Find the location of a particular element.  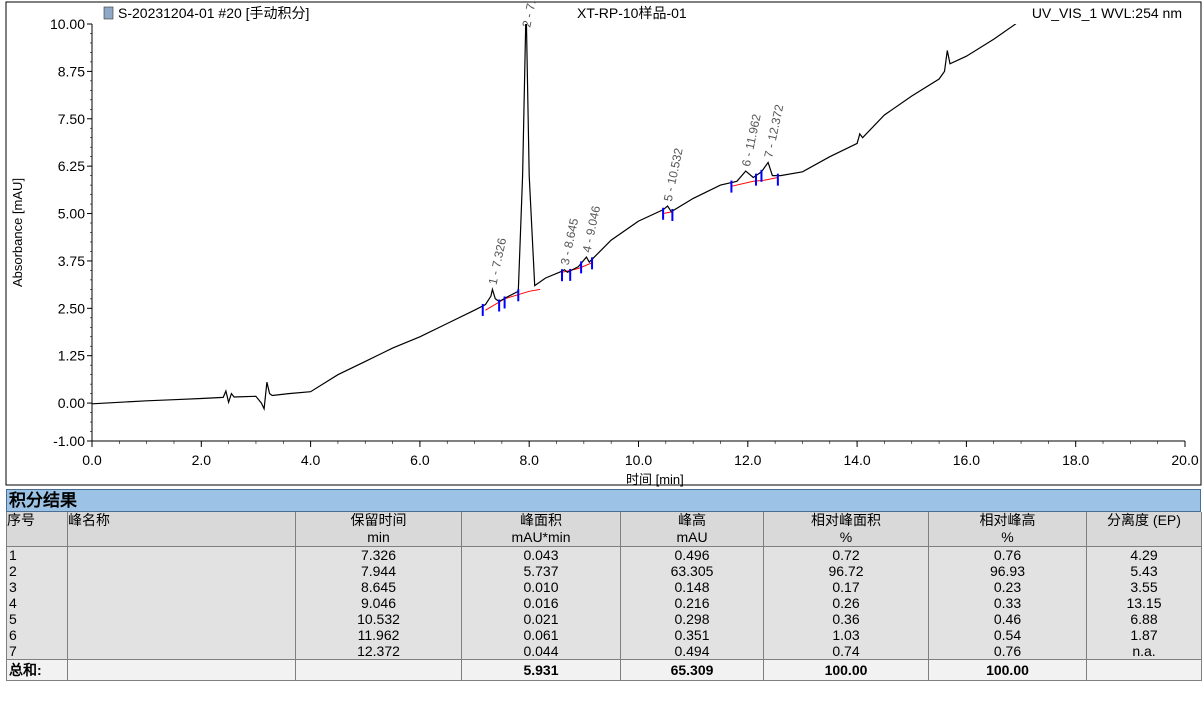

peak-label: 6 - 11.962 is located at coordinates (751, 139).